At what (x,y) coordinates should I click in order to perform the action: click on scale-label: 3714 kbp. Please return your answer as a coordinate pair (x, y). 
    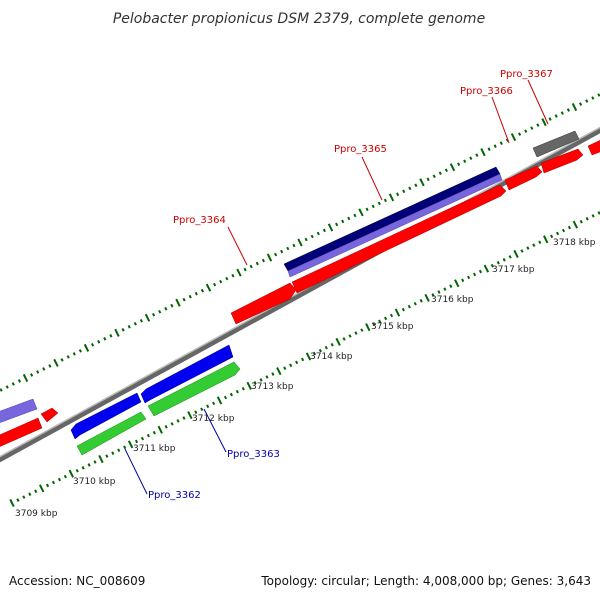
    Looking at the image, I should click on (331, 357).